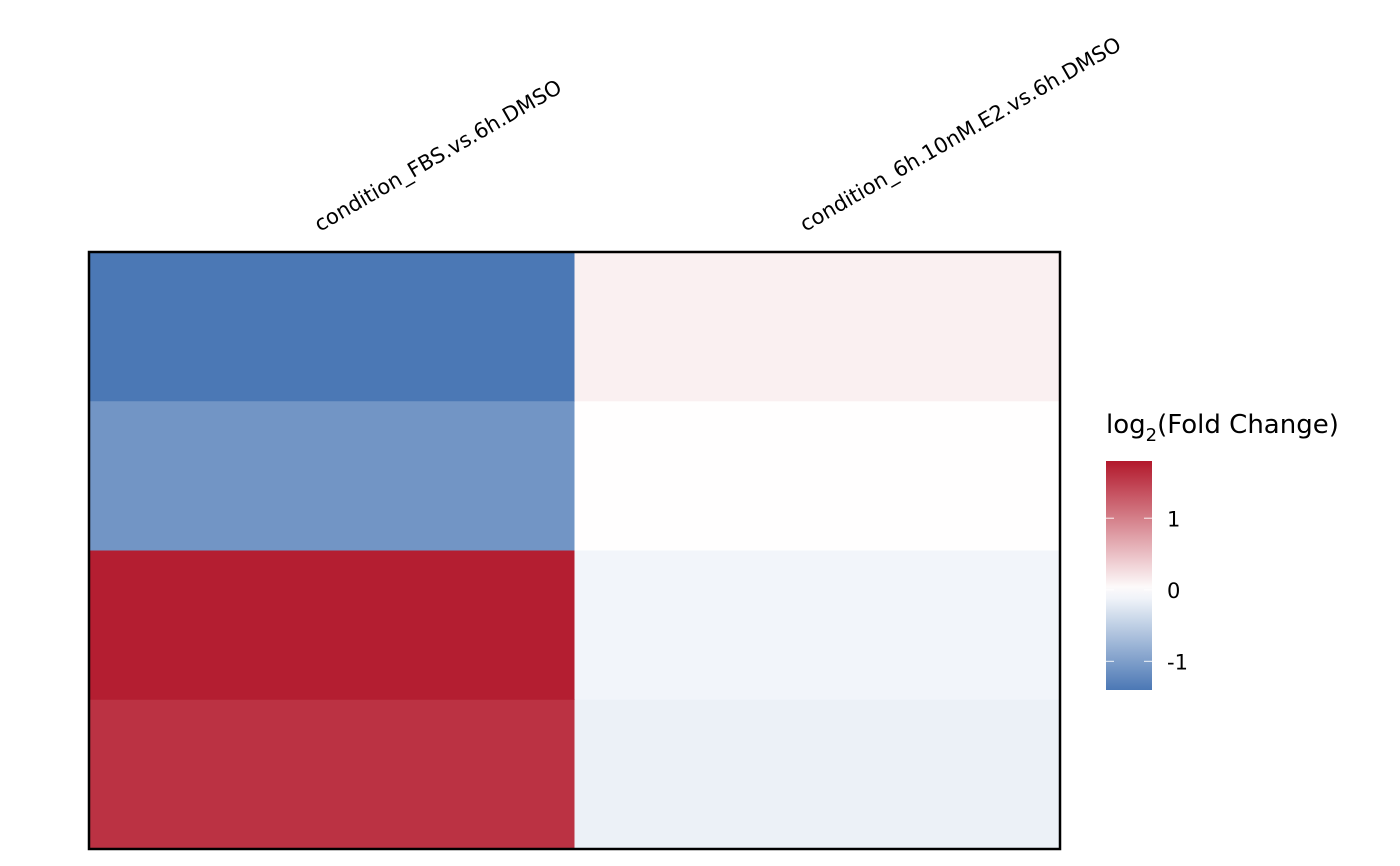 The width and height of the screenshot is (1400, 866). What do you see at coordinates (1248, 425) in the screenshot?
I see `legend-title-rest: (Fold Change)` at bounding box center [1248, 425].